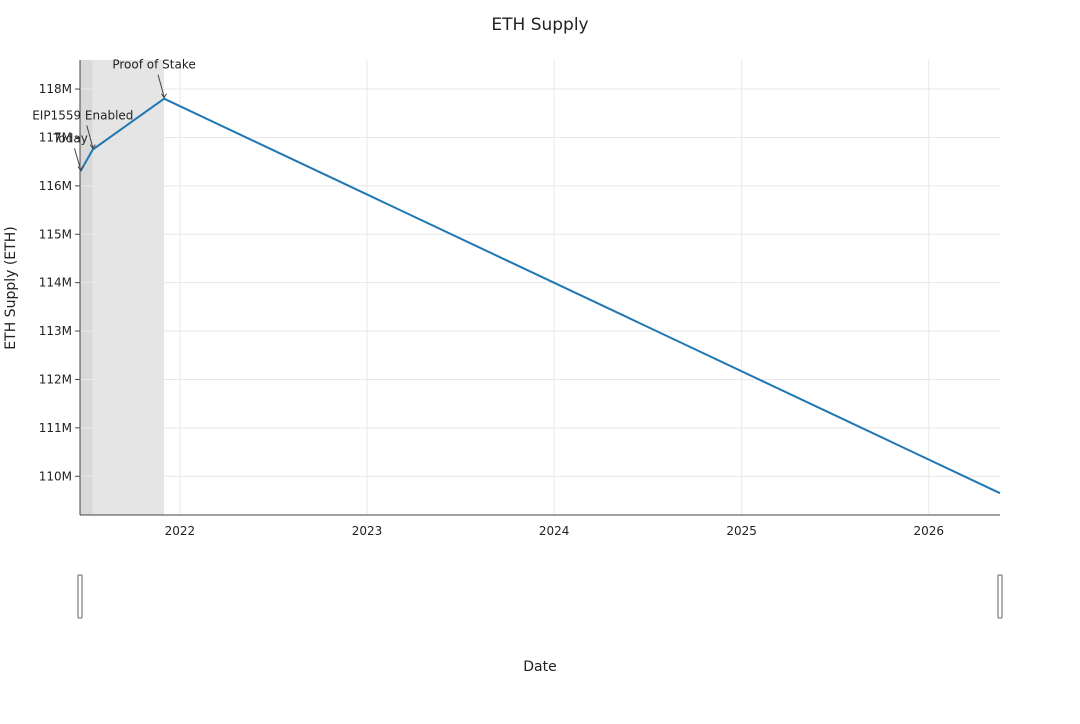 The width and height of the screenshot is (1080, 724). Describe the element at coordinates (55, 476) in the screenshot. I see `y-tick-label: 110M` at that location.